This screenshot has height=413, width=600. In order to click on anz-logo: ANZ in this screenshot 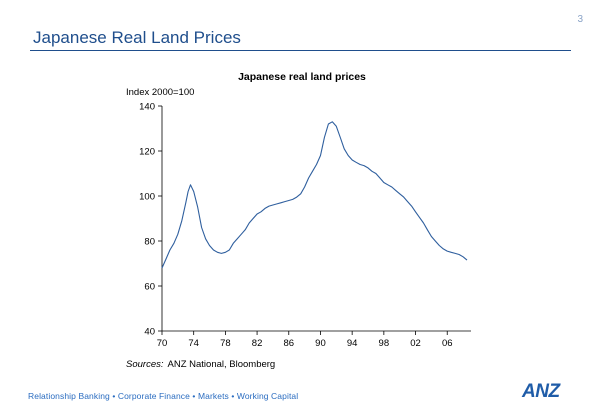, I will do `click(541, 391)`.